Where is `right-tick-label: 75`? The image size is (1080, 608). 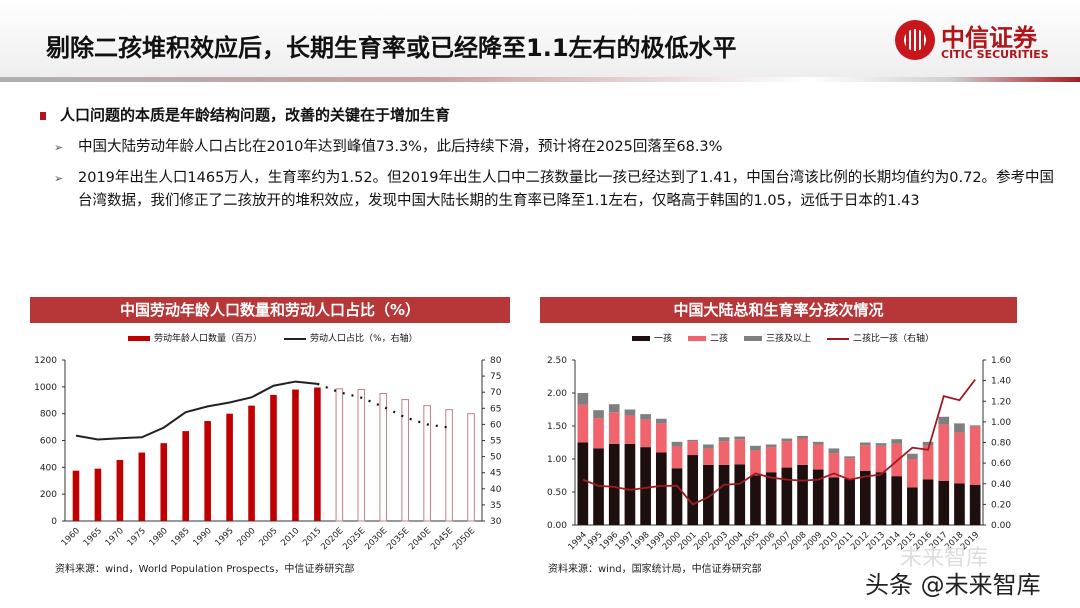 right-tick-label: 75 is located at coordinates (495, 377).